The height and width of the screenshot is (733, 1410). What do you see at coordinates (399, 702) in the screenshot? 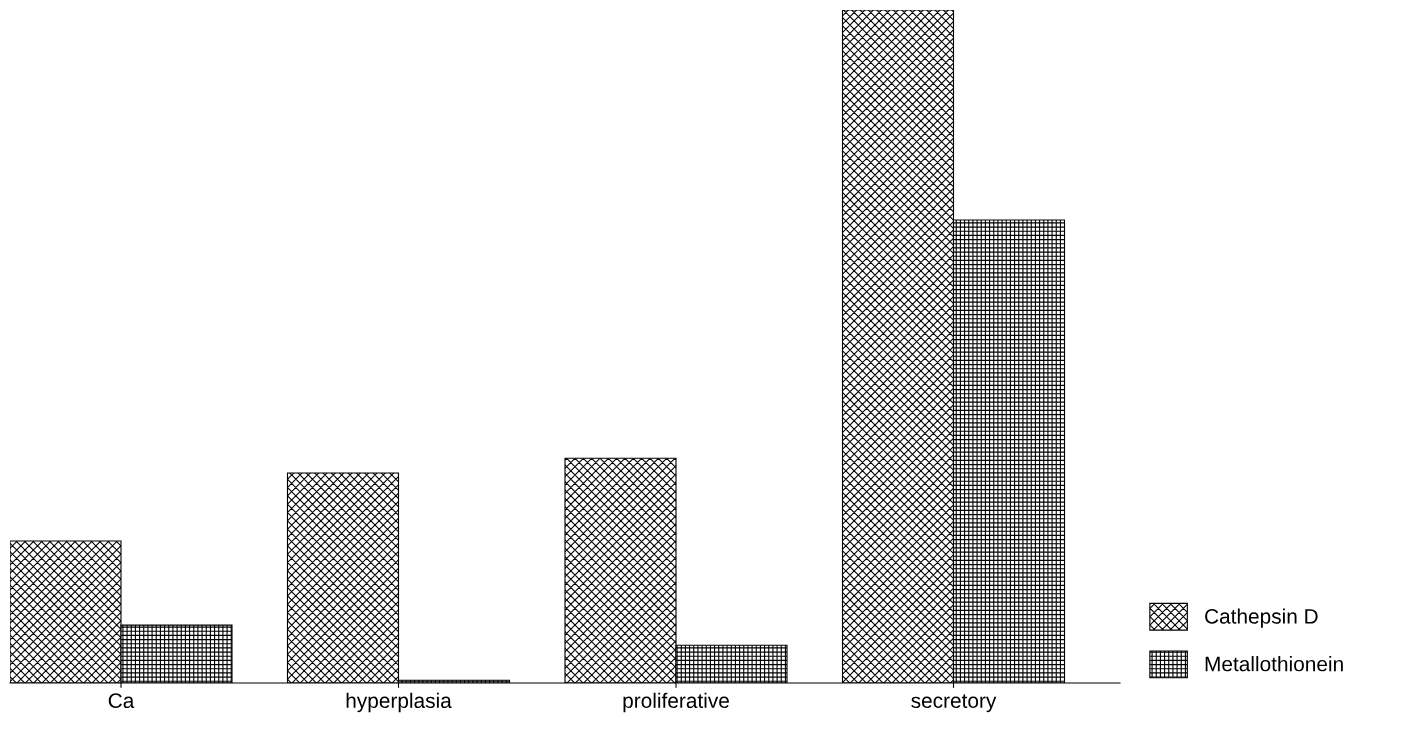
I see `x-tick-label: hyperplasia` at bounding box center [399, 702].